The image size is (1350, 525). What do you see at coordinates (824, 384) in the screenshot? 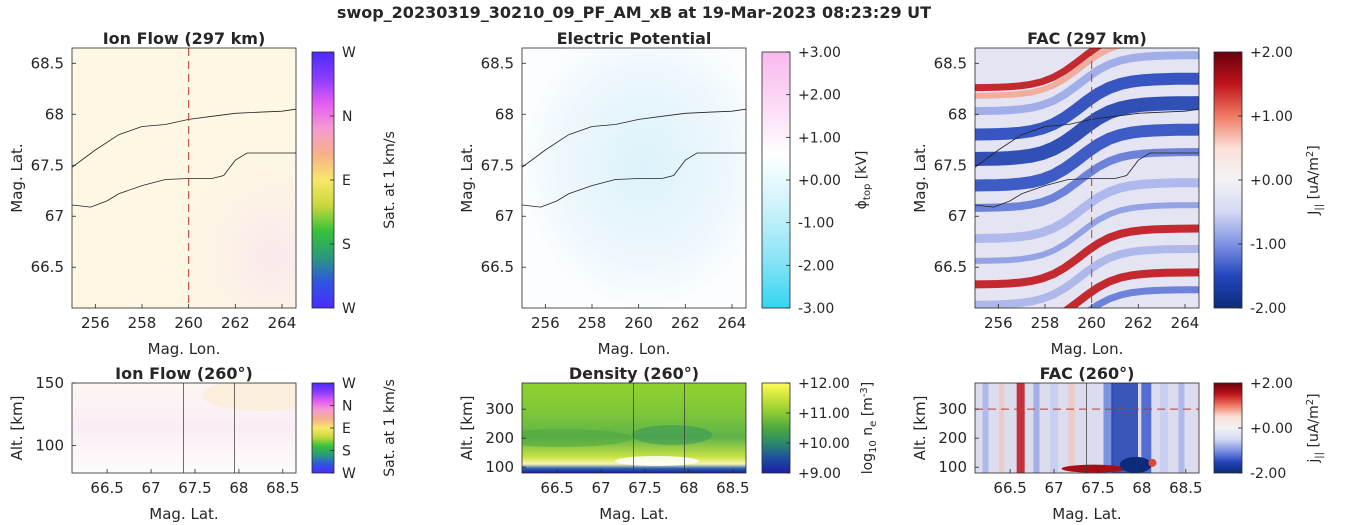
I see `colorbar-tick-label: +12.00` at bounding box center [824, 384].